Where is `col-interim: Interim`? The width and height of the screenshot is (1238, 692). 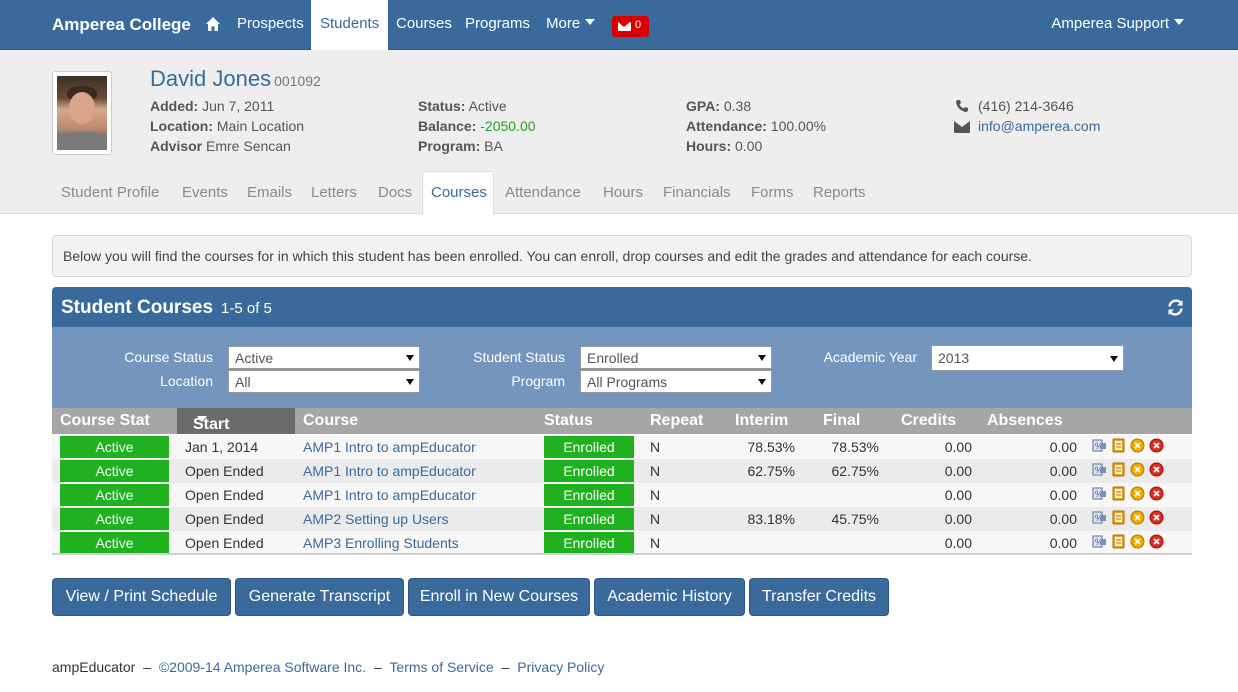
col-interim: Interim is located at coordinates (762, 420).